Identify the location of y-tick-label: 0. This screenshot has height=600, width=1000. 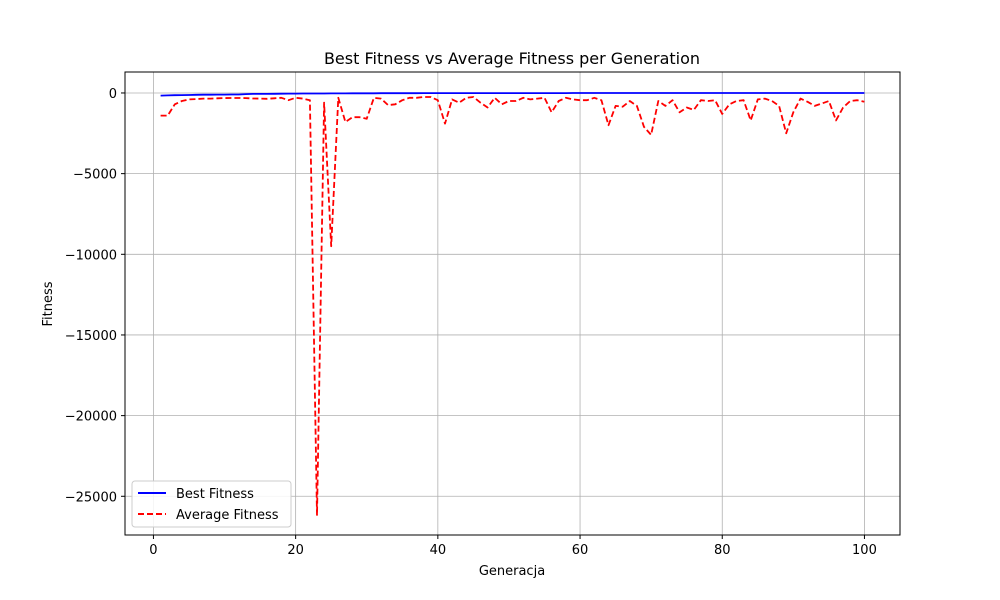
(113, 94).